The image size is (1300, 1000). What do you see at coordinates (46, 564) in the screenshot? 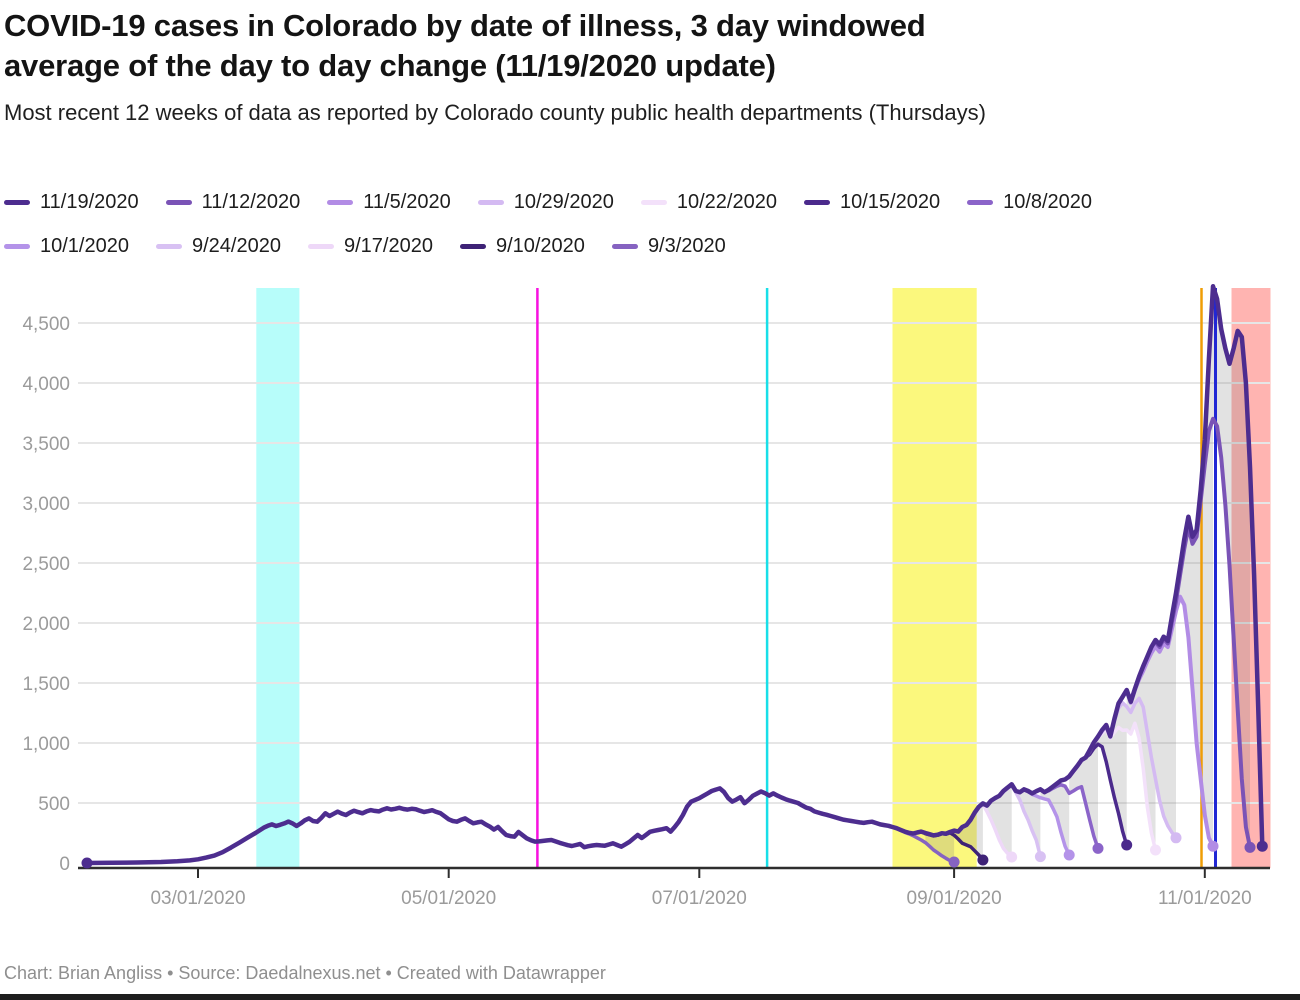
I see `y-tick-label: 2,500` at bounding box center [46, 564].